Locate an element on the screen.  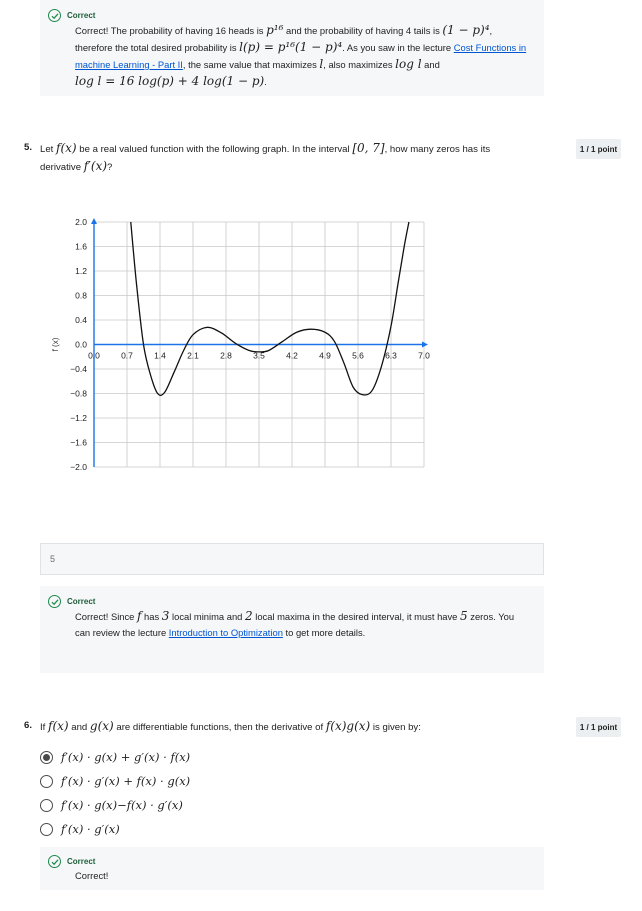
x-tick-label: 6.3 is located at coordinates (391, 356).